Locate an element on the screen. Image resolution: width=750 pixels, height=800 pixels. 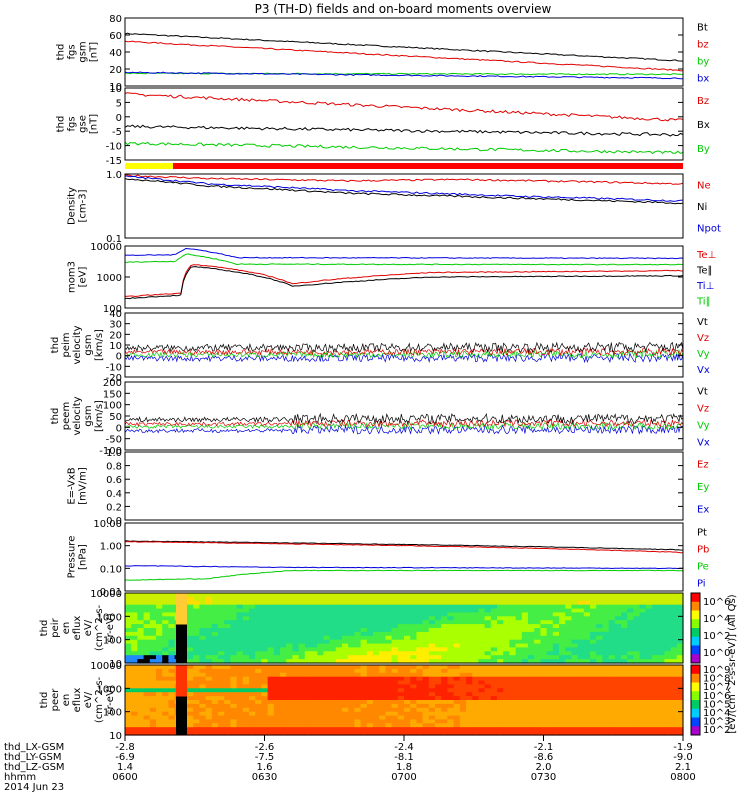
y-tick-label: 0.10 is located at coordinates (111, 569).